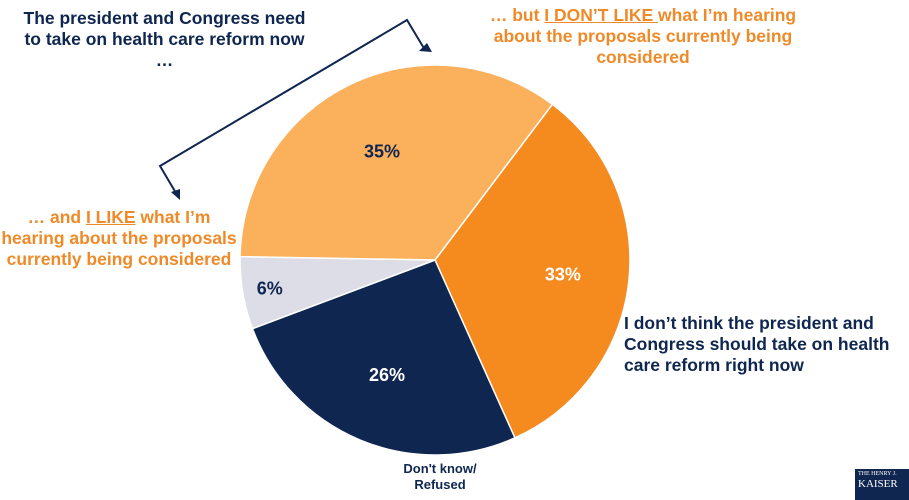 Image resolution: width=909 pixels, height=500 pixels. I want to click on bracket-arrow-head-left, so click(175, 194).